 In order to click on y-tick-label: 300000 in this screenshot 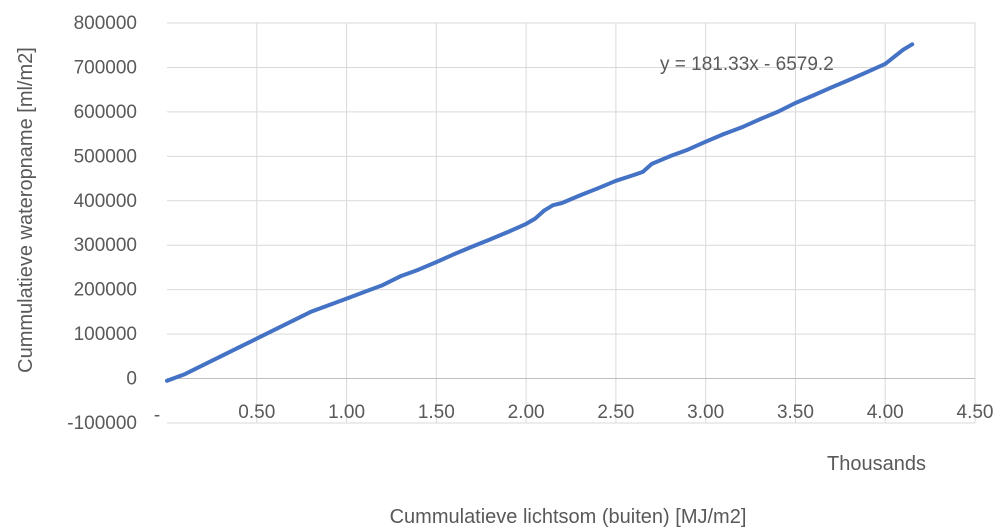, I will do `click(105, 245)`.